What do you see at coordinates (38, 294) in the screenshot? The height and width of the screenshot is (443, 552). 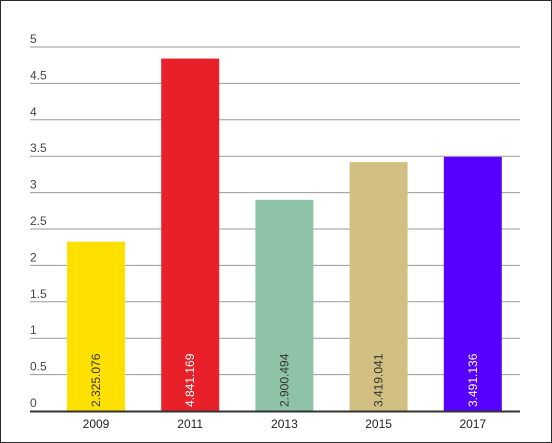 I see `y-tick-label: 1.5` at bounding box center [38, 294].